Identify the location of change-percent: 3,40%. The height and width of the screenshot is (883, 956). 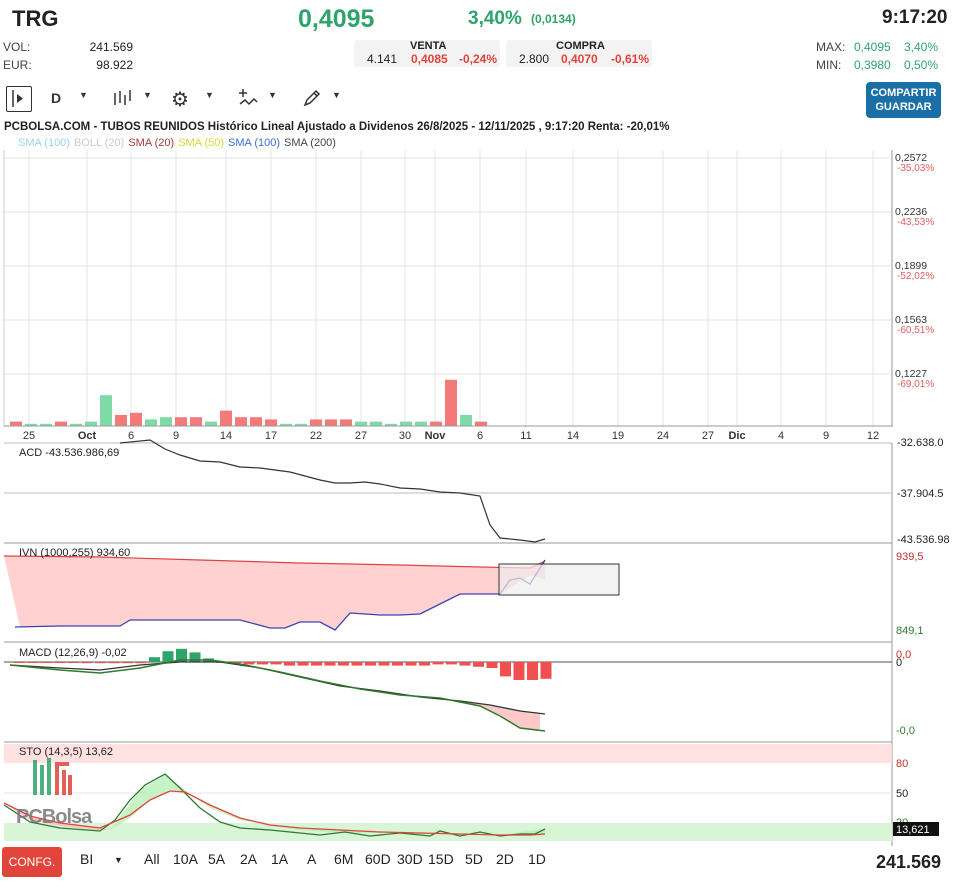
(495, 18).